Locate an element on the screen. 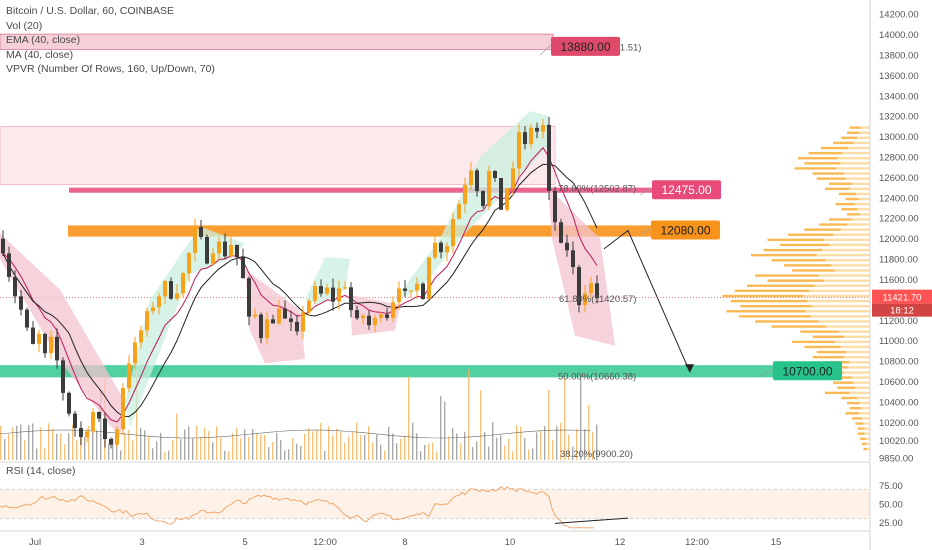 Image resolution: width=932 pixels, height=550 pixels. level-tag-10700: 10700.00 is located at coordinates (800, 371).